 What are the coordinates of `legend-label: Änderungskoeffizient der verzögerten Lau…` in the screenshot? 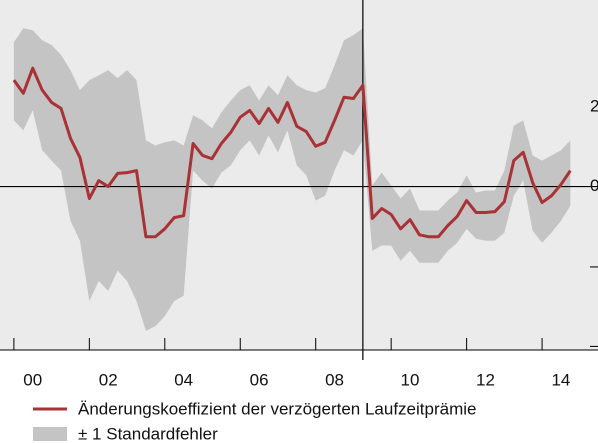 It's located at (277, 408).